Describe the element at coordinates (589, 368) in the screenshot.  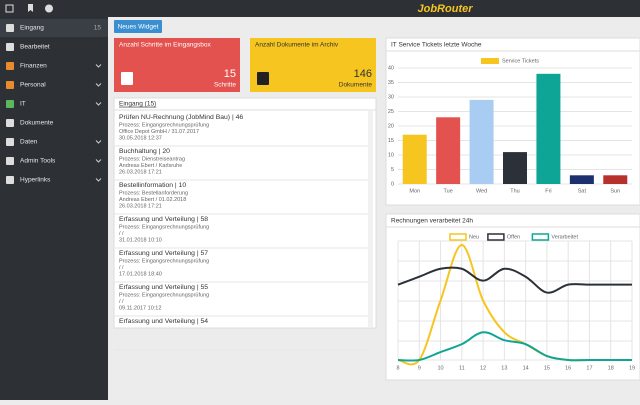
I see `x-tick-label: 17` at that location.